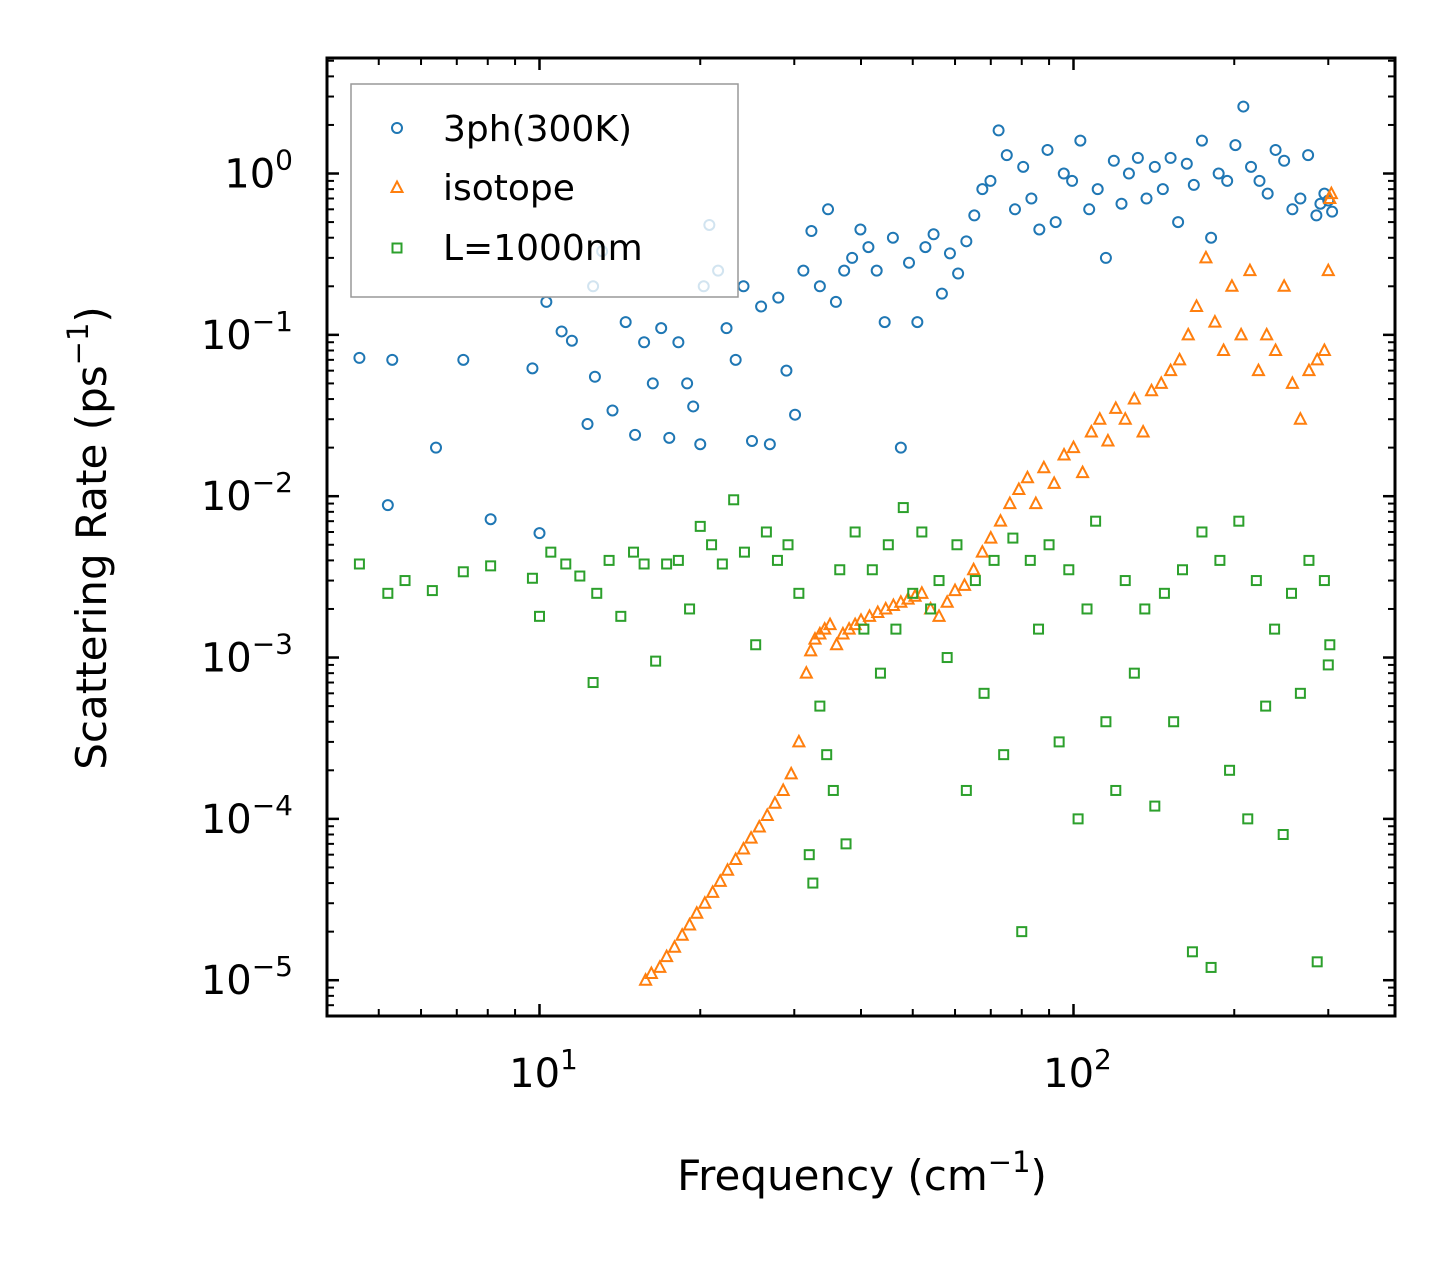 The image size is (1455, 1265). Describe the element at coordinates (397, 248) in the screenshot. I see `legend-marker-square` at that location.